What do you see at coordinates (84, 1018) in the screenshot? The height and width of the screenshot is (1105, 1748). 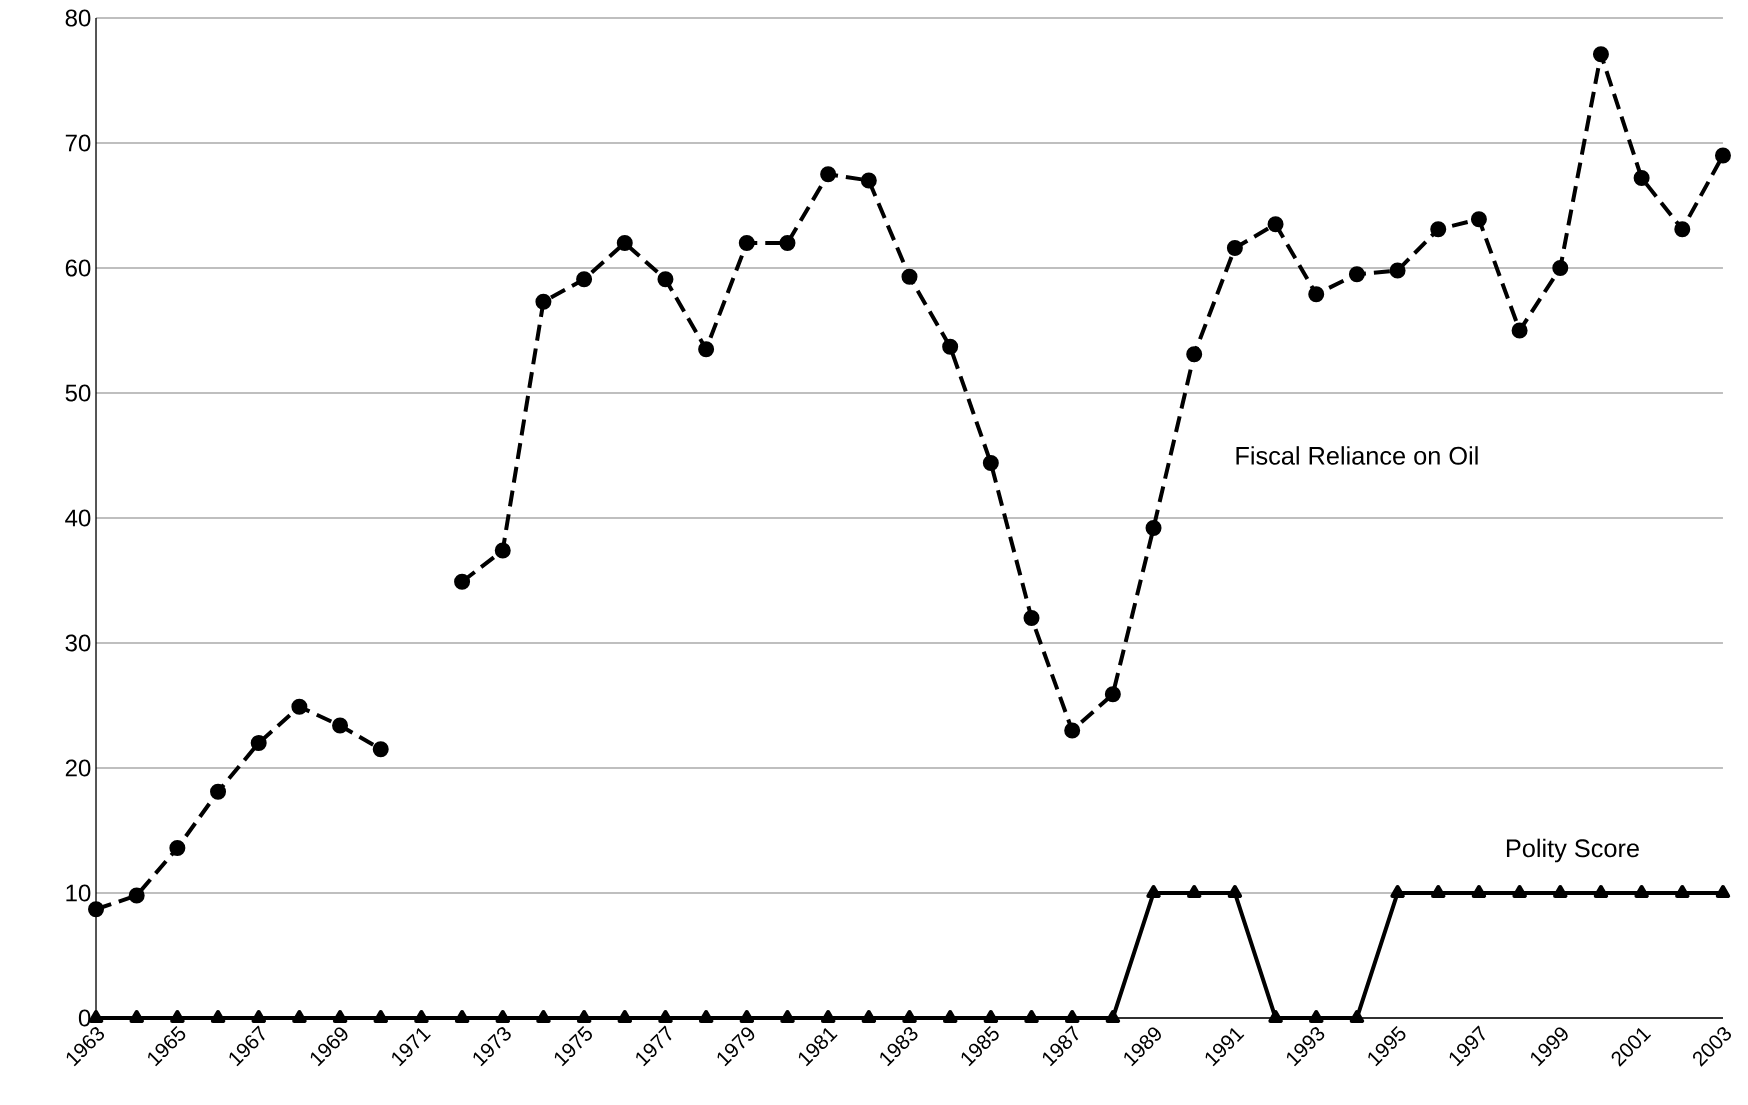 I see `y-tick-label: 0` at bounding box center [84, 1018].